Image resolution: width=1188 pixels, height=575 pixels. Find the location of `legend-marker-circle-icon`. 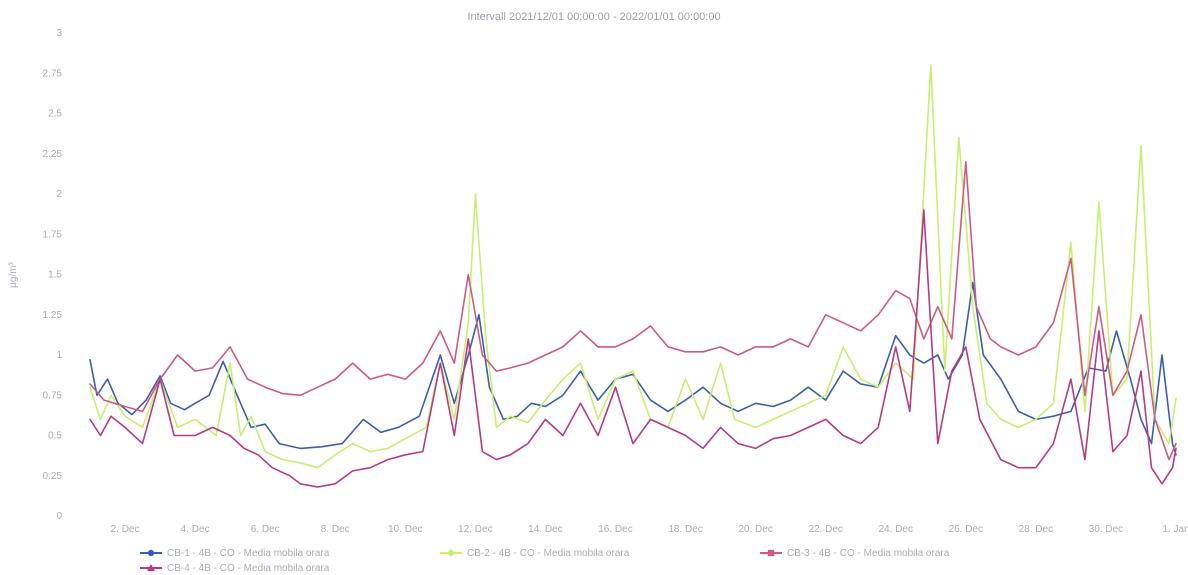

legend-marker-circle-icon is located at coordinates (151, 553).